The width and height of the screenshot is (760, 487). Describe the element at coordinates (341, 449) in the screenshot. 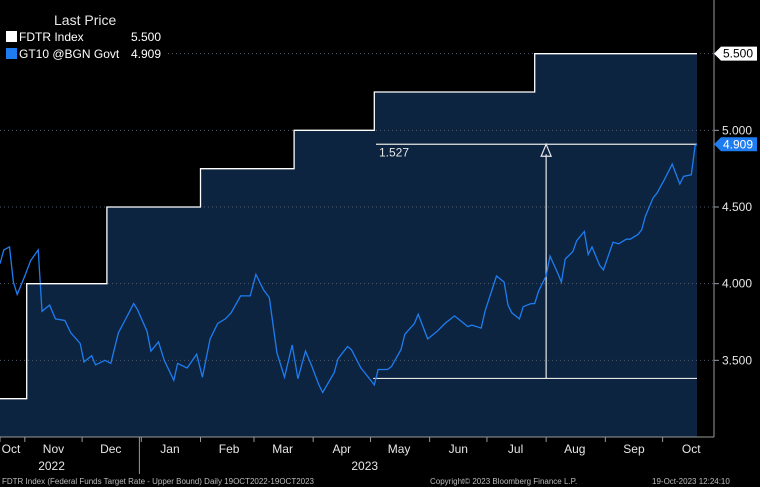

I see `x-tick-label-6: Apr` at that location.